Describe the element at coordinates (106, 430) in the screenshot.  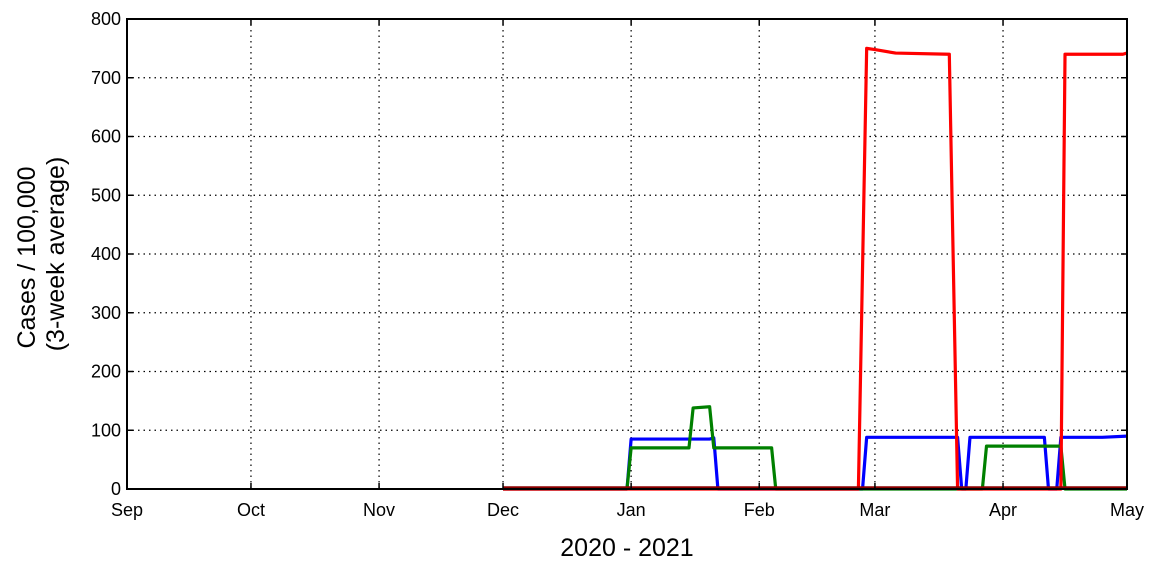
I see `y-tick-label: 100` at that location.